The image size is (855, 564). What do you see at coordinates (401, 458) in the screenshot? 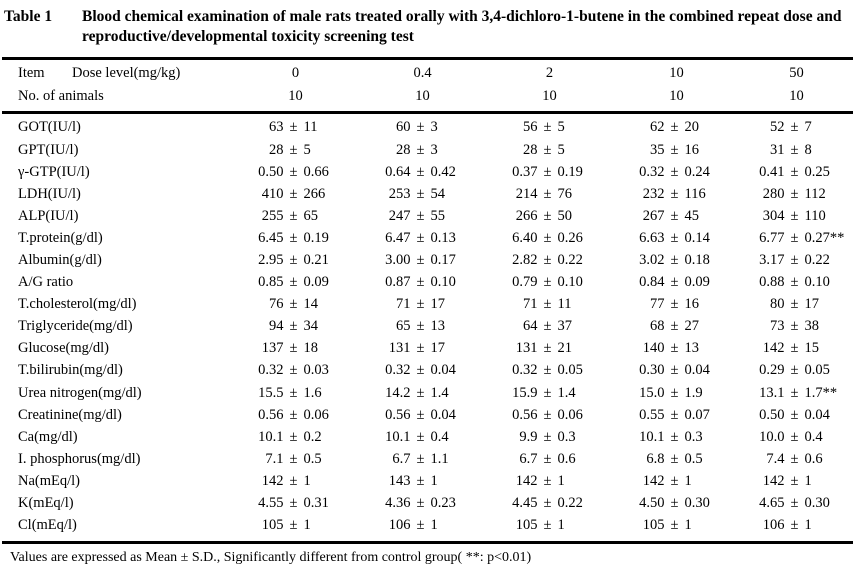
I see `cell-mean: 6.7` at bounding box center [401, 458].